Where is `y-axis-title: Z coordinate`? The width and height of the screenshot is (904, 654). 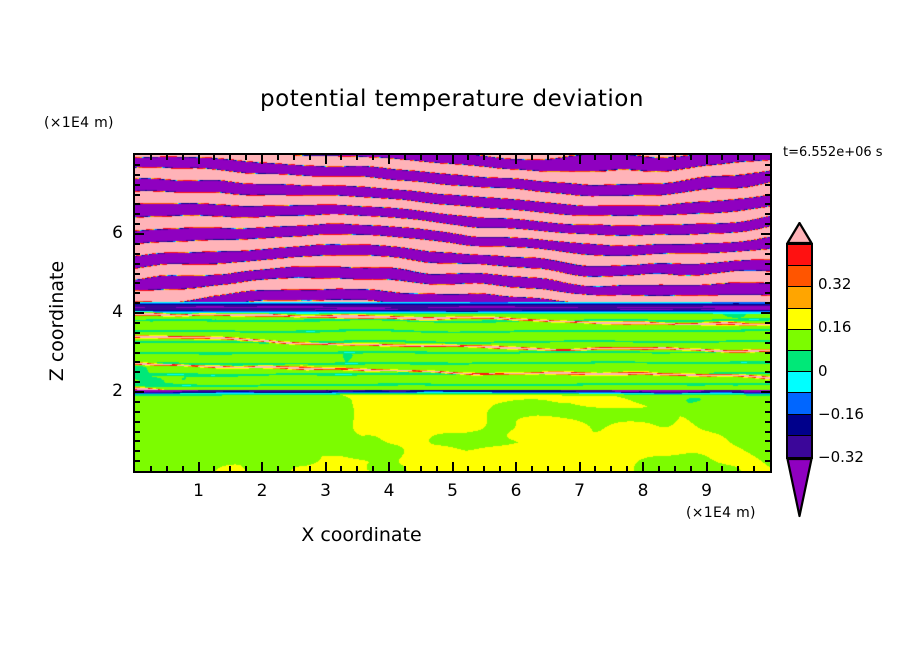 y-axis-title: Z coordinate is located at coordinates (57, 321).